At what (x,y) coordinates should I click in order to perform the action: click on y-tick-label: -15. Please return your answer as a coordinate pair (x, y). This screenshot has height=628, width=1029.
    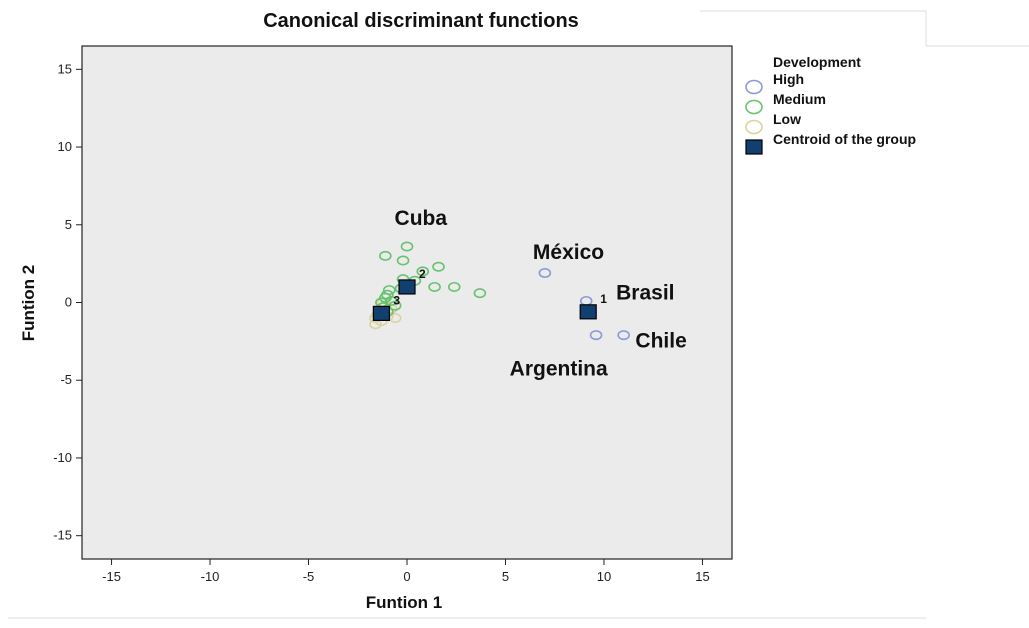
    Looking at the image, I should click on (62, 535).